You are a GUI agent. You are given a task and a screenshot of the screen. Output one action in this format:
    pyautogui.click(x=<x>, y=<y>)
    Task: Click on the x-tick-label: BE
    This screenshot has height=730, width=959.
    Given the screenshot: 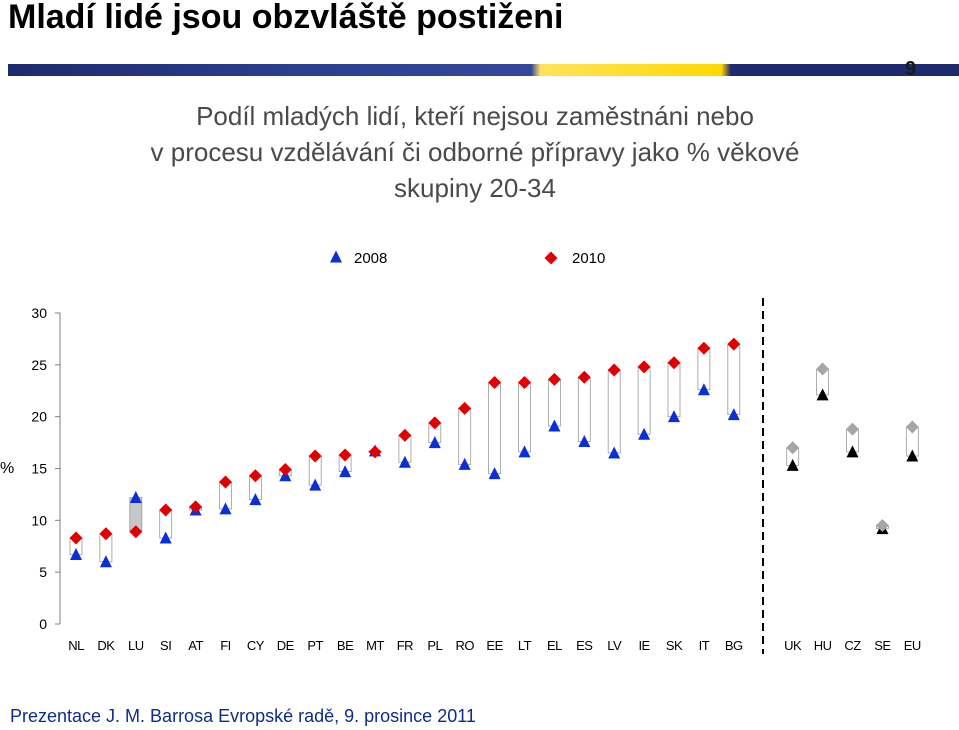 What is the action you would take?
    pyautogui.click(x=345, y=645)
    